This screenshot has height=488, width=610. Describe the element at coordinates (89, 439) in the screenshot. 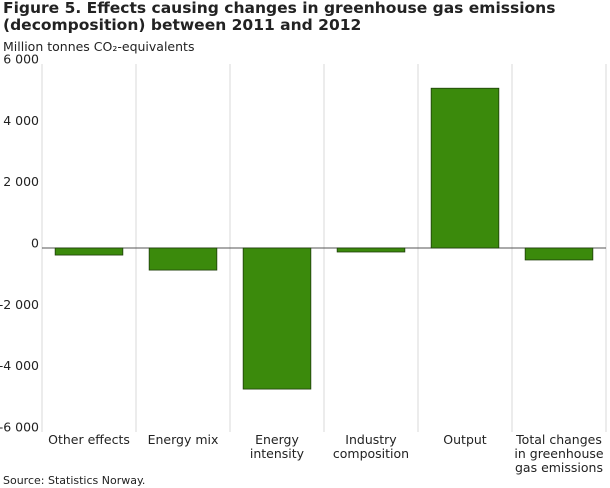

I see `x-tick-label: Other effects` at that location.